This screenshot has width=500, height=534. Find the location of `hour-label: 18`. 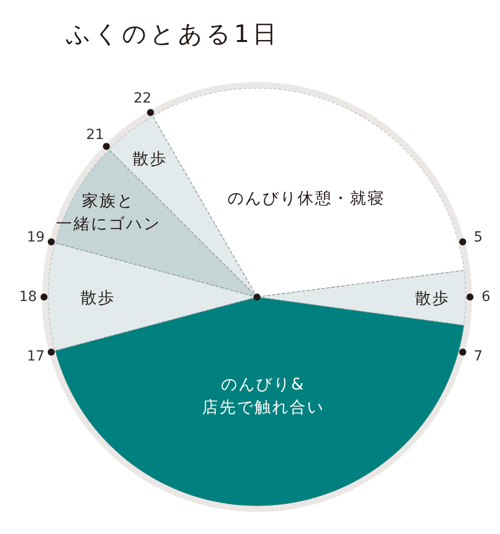

hour-label: 18 is located at coordinates (28, 297).